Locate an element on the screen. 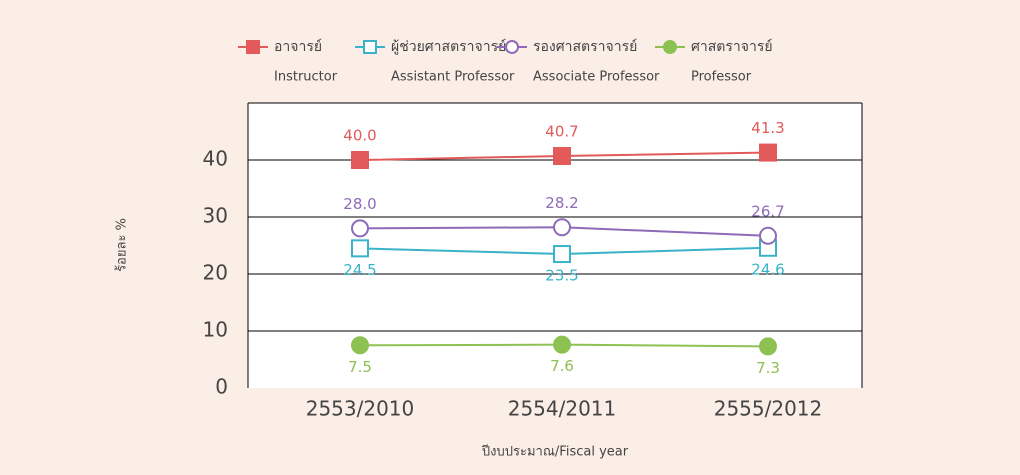  legend-label-en: Professor is located at coordinates (721, 77).